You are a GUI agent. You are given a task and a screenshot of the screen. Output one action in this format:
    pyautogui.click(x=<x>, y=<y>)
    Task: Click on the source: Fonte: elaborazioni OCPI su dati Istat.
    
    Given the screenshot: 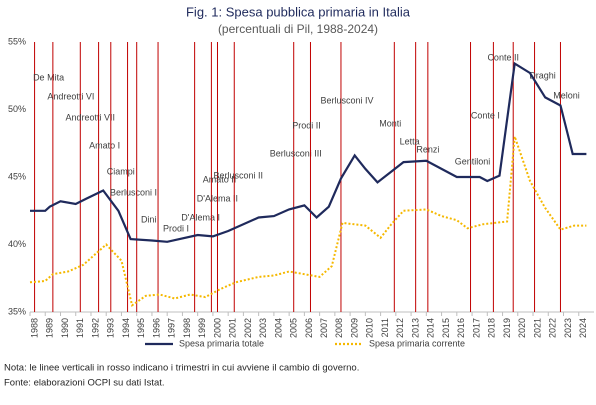 What is the action you would take?
    pyautogui.click(x=84, y=383)
    